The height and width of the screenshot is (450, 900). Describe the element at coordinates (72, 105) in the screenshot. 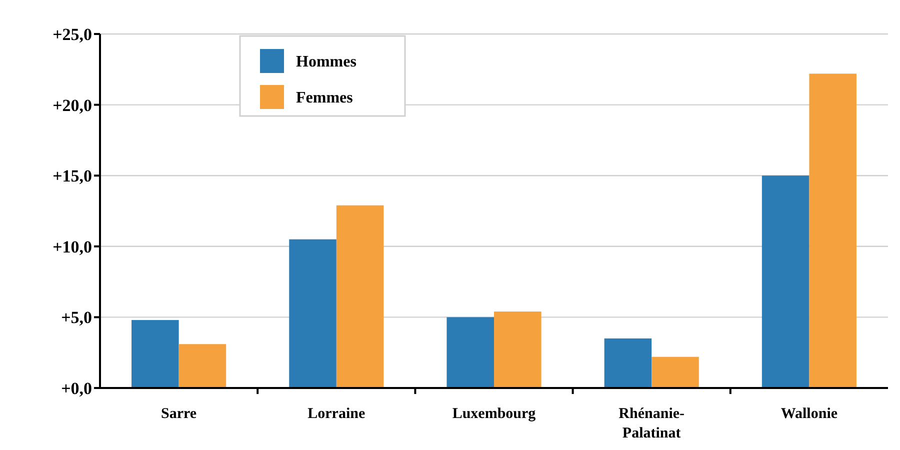

I see `y-tick-label: +20,0` at that location.